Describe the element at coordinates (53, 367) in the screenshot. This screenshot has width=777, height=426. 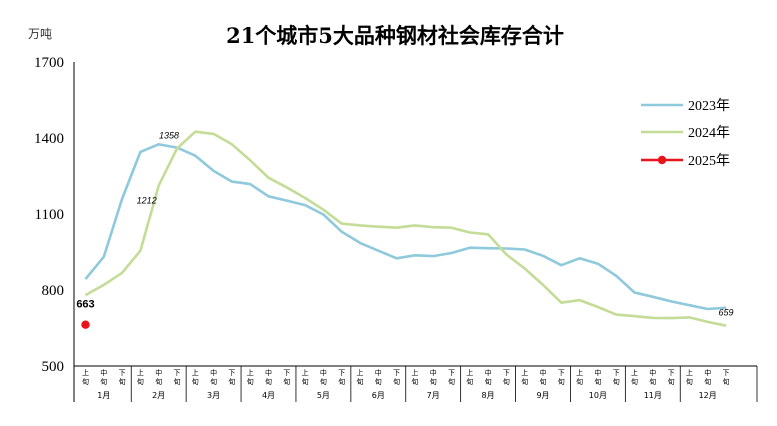
I see `y-tick-label: 500` at that location.